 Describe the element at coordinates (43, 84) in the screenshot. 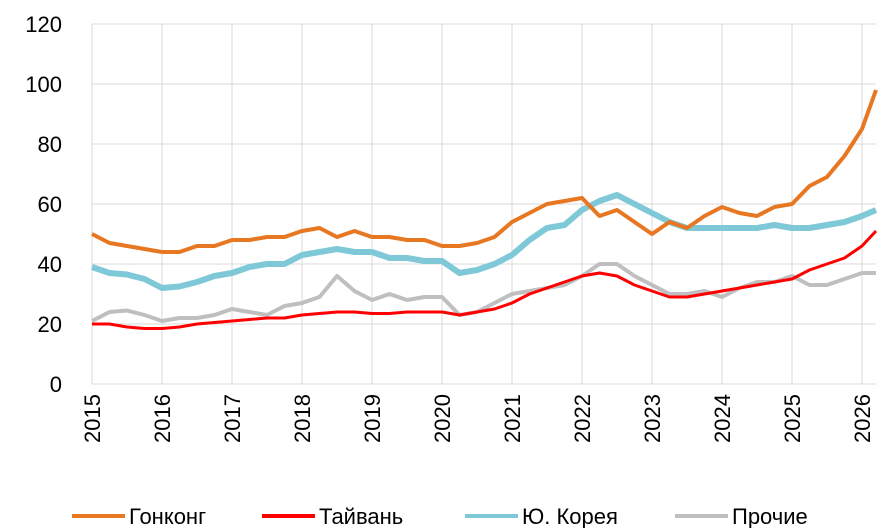

I see `y-tick-label: 100` at that location.